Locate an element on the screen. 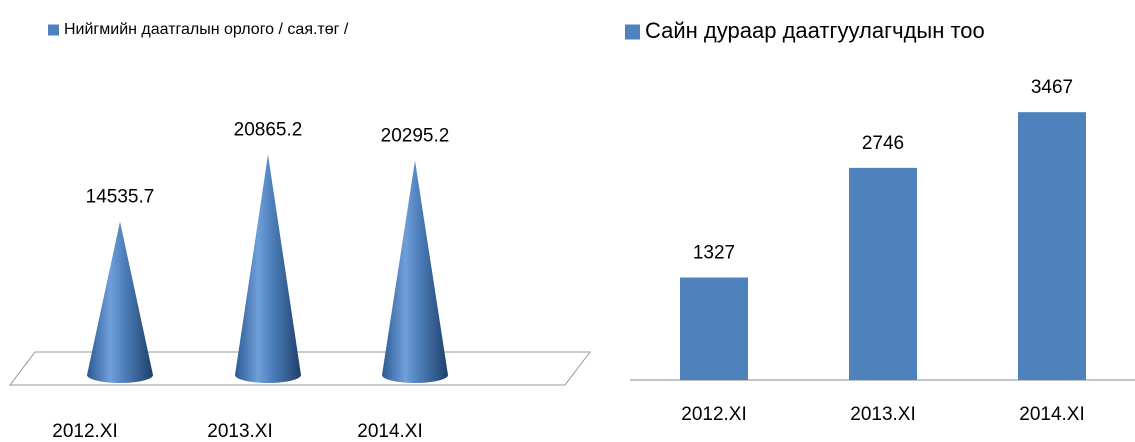 The height and width of the screenshot is (442, 1135). data-label: 20865.2 is located at coordinates (268, 130).